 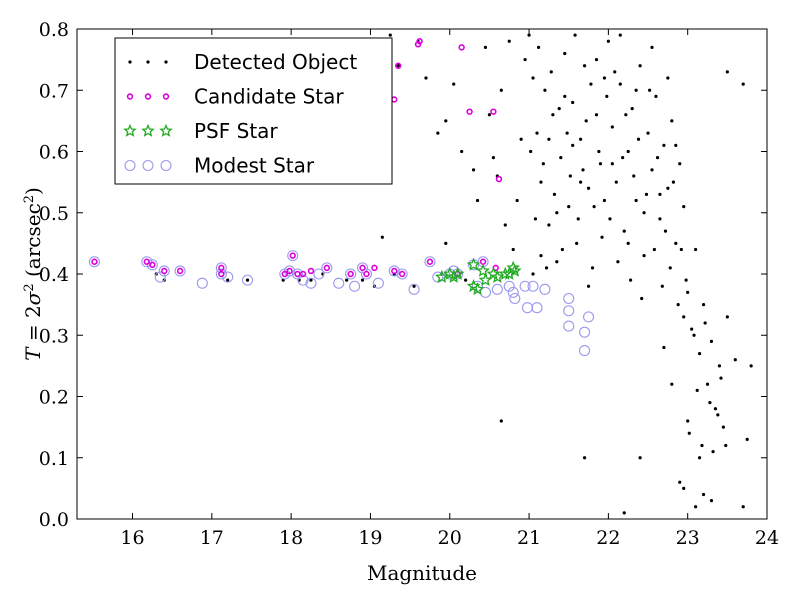 What do you see at coordinates (54, 153) in the screenshot?
I see `y-tick-label: 0.6` at bounding box center [54, 153].